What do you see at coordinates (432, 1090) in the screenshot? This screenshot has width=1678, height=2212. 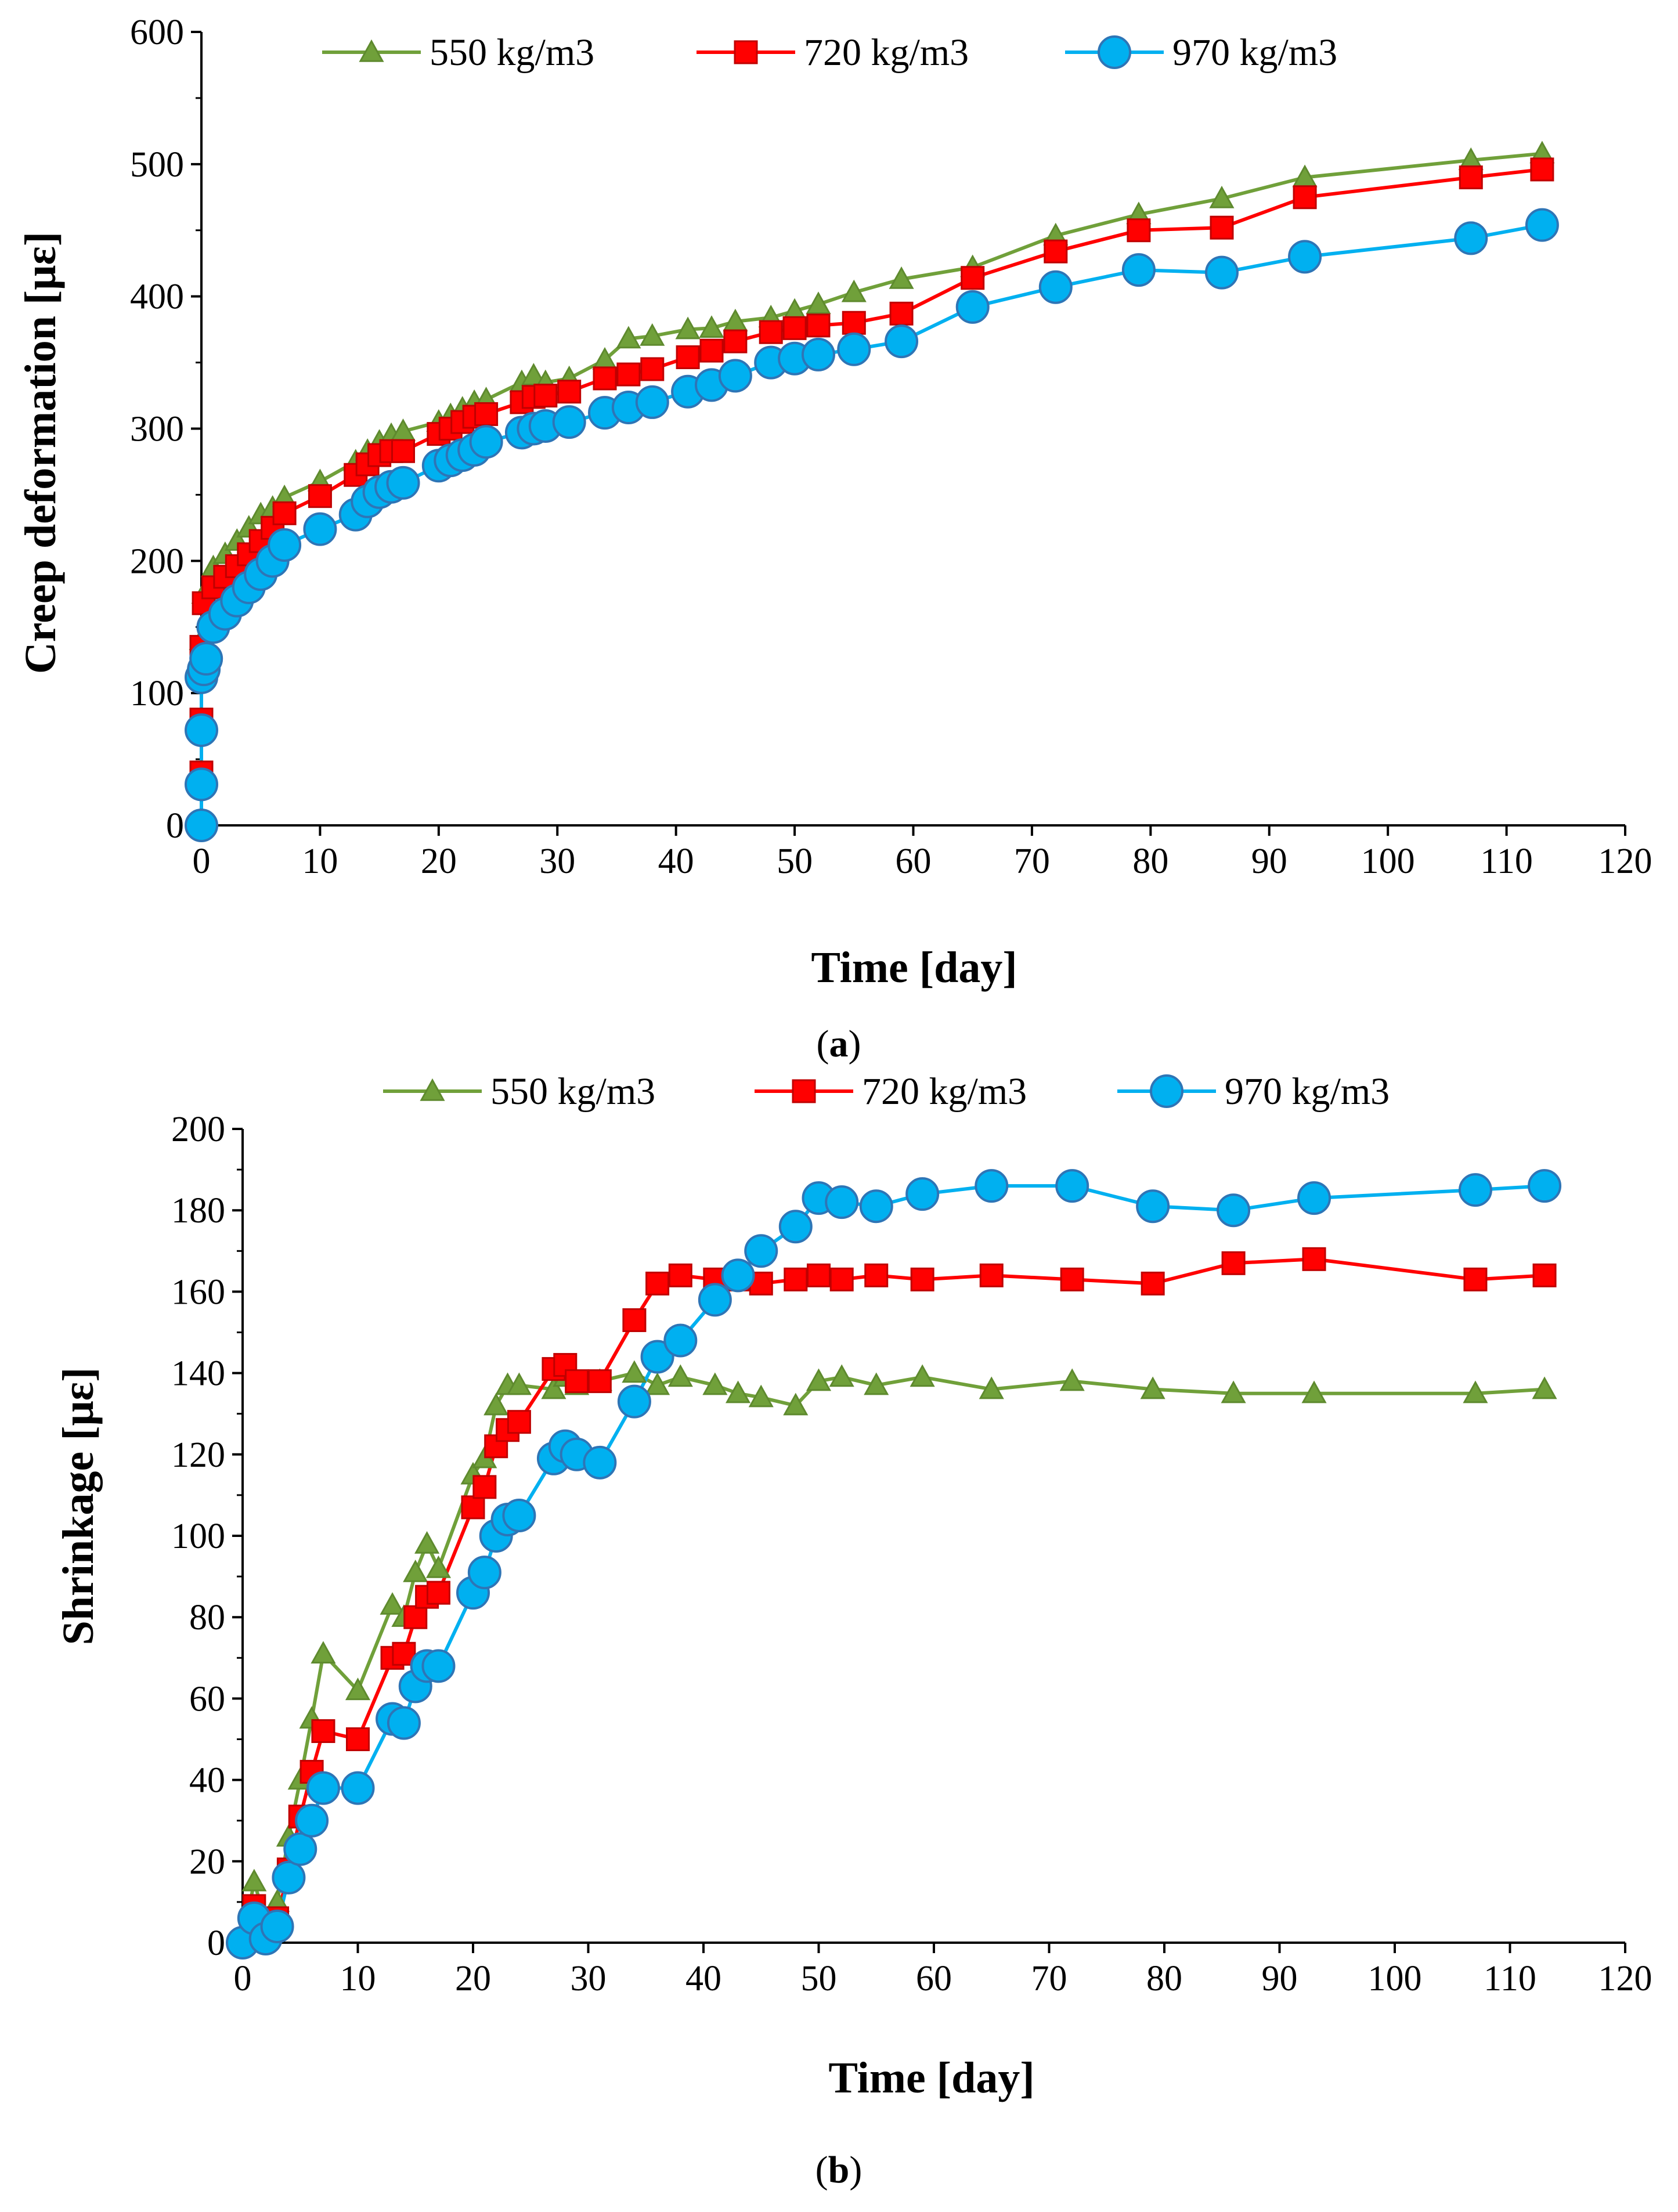 I see `legend-marker-550-b` at bounding box center [432, 1090].